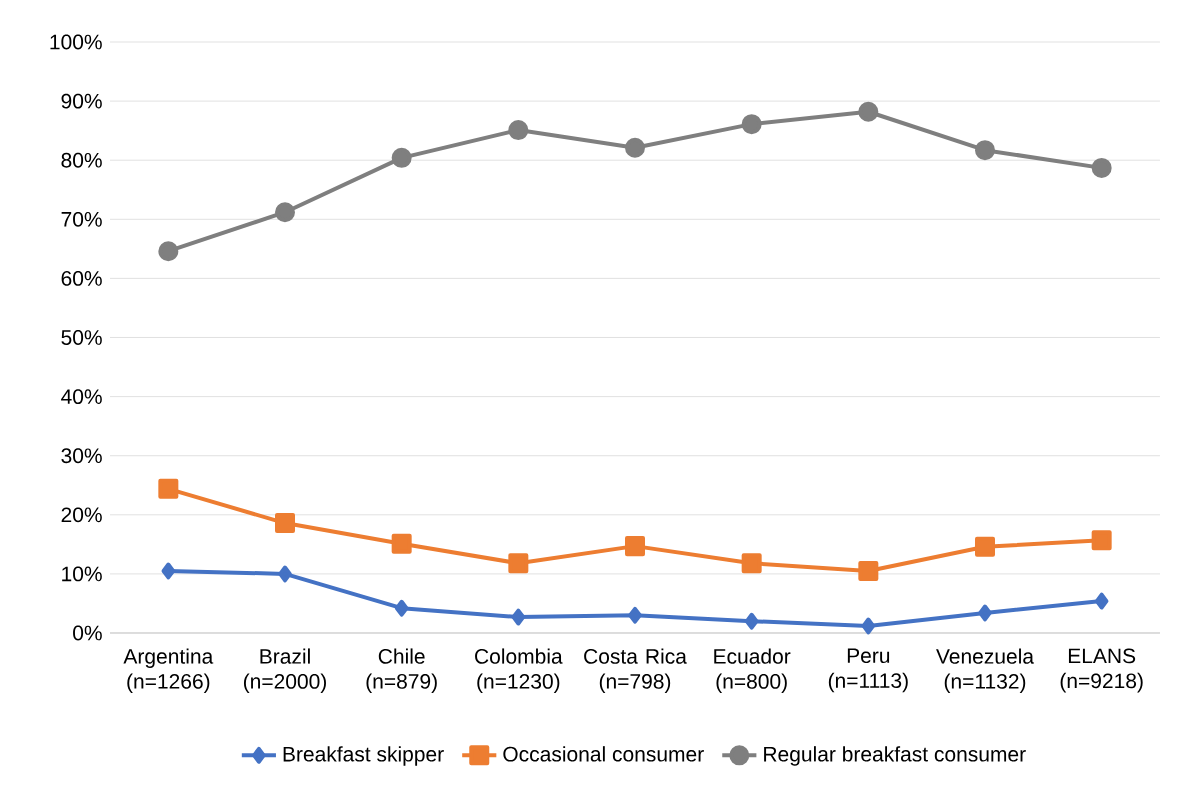  What do you see at coordinates (76, 42) in the screenshot?
I see `y-tick-label: 100%` at bounding box center [76, 42].